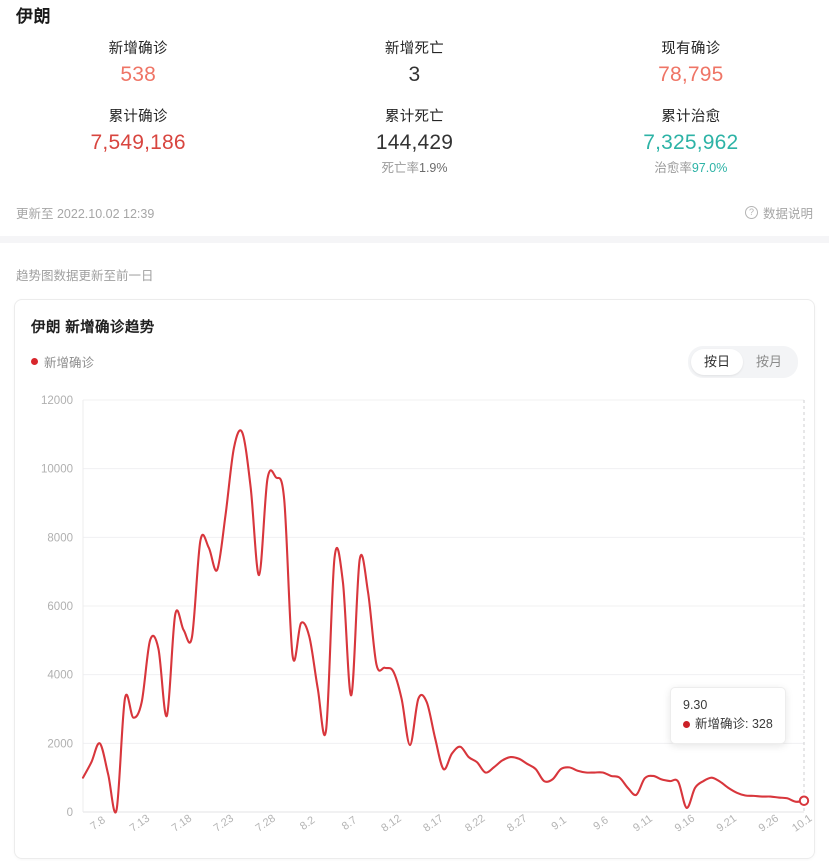 The width and height of the screenshot is (829, 861). What do you see at coordinates (60, 676) in the screenshot?
I see `svg-text: 4000` at bounding box center [60, 676].